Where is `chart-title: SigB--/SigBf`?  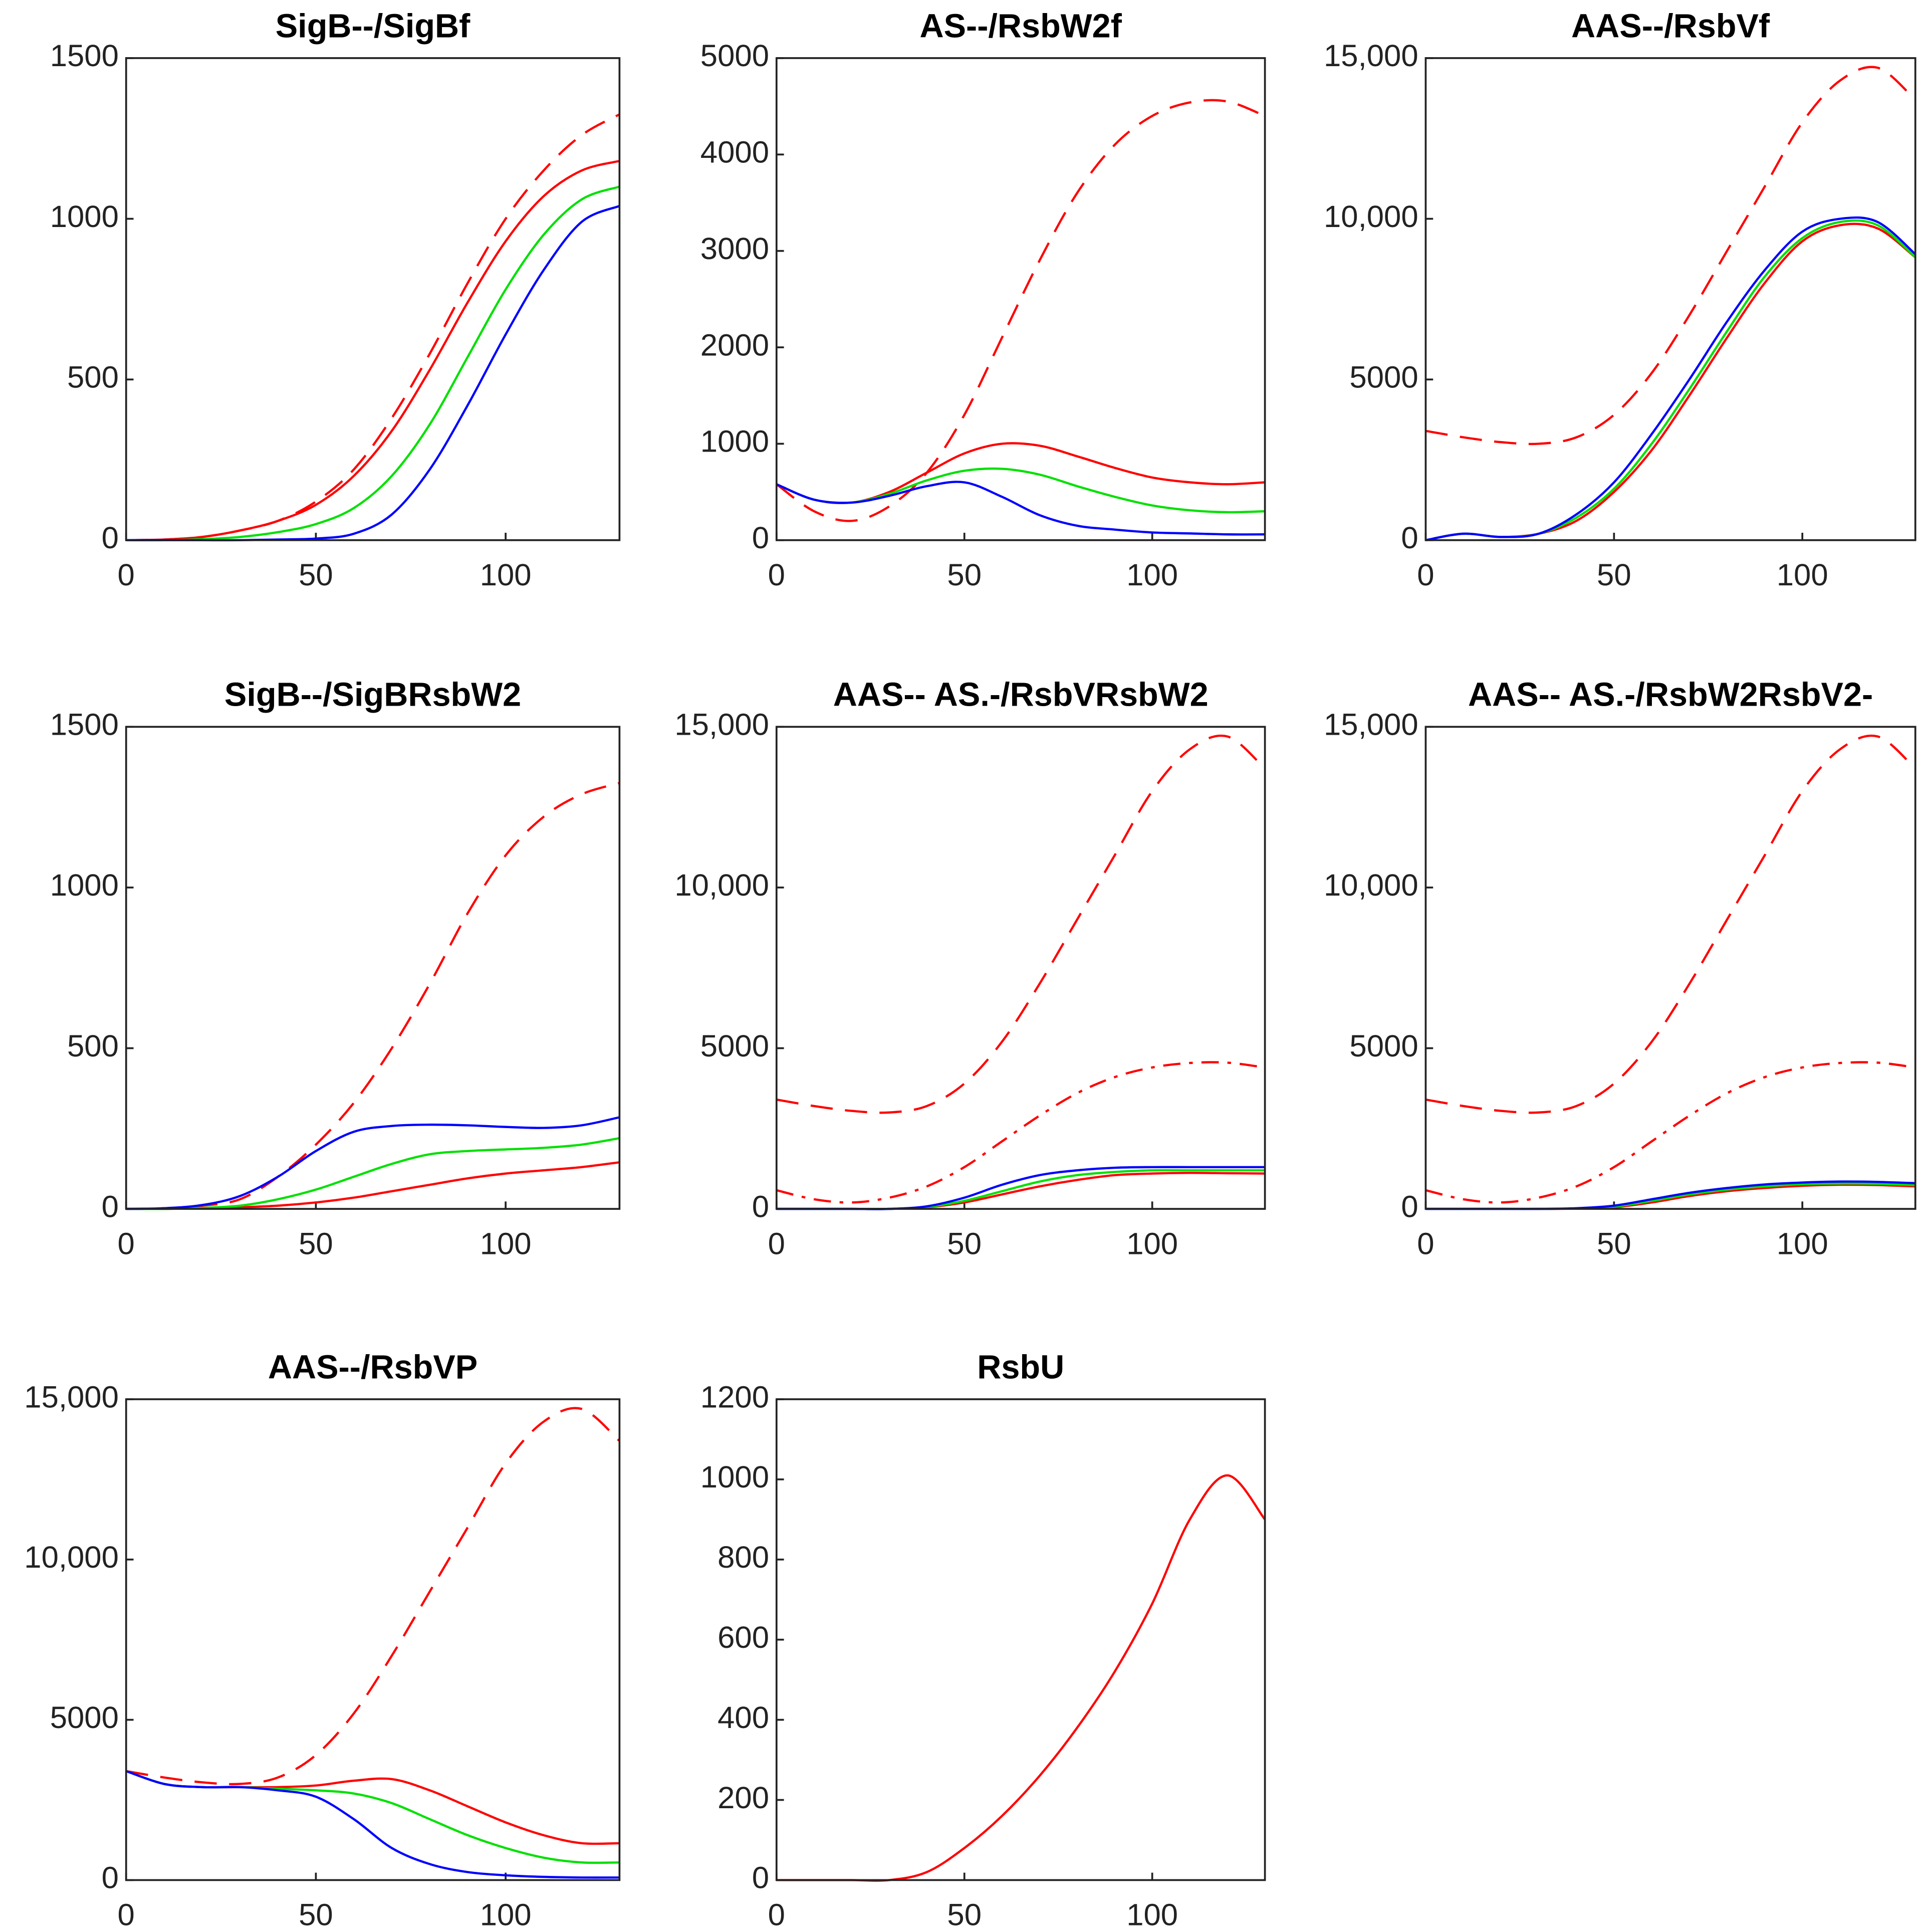 chart-title: SigB--/SigBf is located at coordinates (373, 26).